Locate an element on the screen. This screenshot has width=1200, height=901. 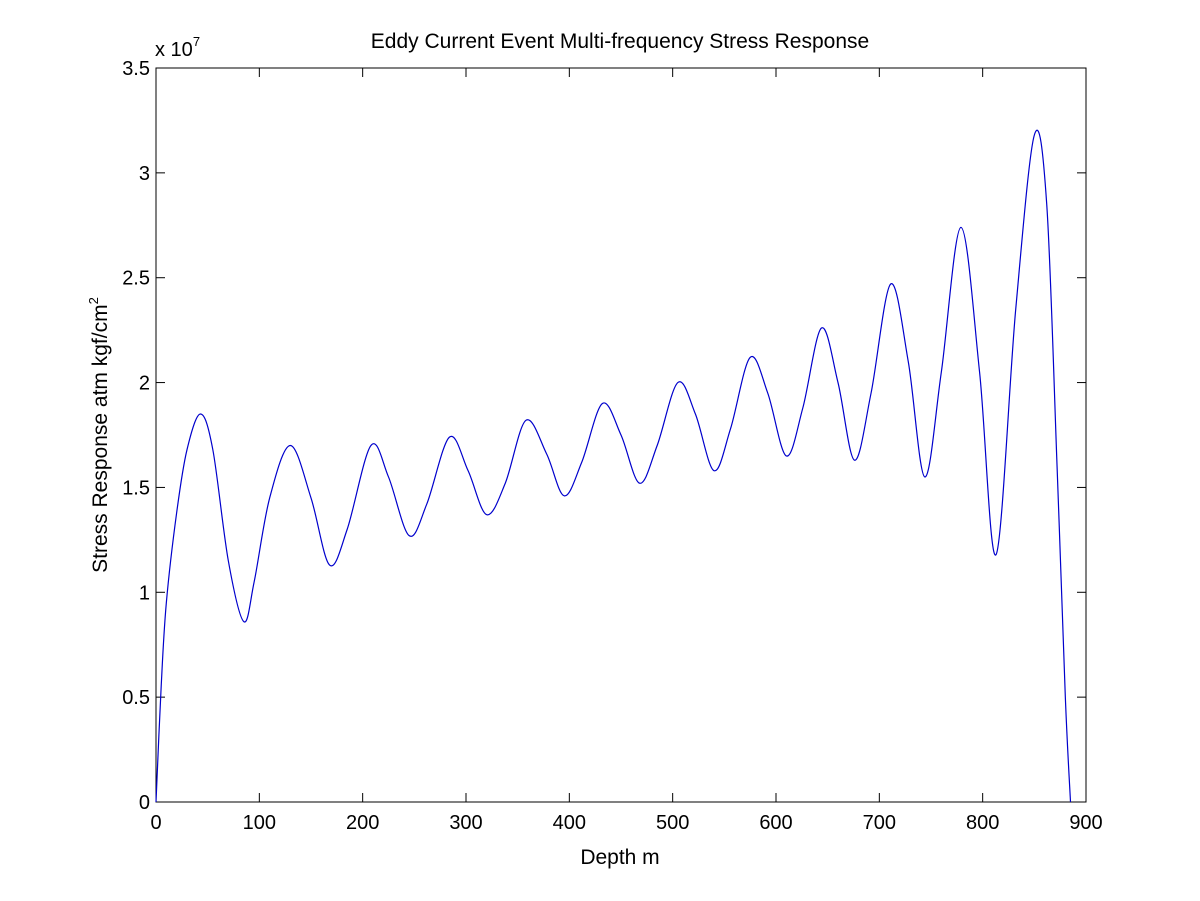
x-tick-label: 800 is located at coordinates (982, 823).